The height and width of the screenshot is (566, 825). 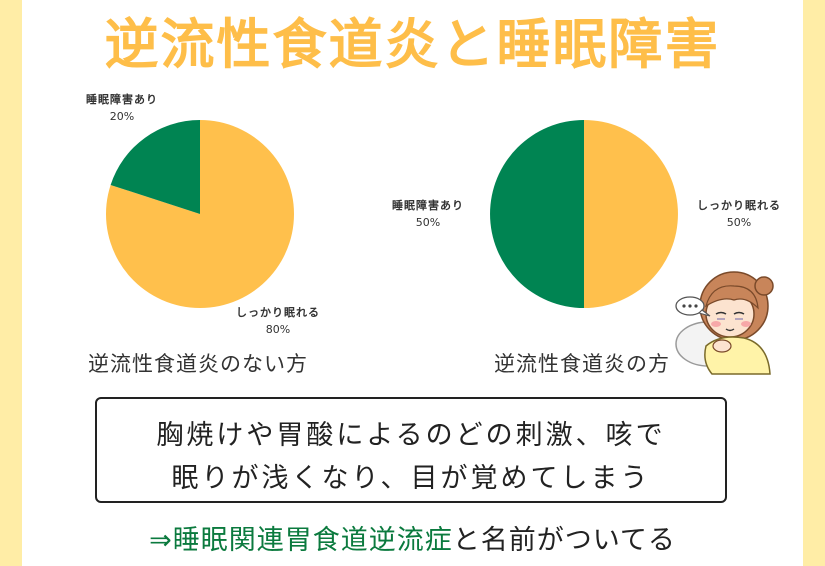 I want to click on conclusion-text: ⇒睡眠関連胃食道逆流症と名前がついてる, so click(x=412, y=537).